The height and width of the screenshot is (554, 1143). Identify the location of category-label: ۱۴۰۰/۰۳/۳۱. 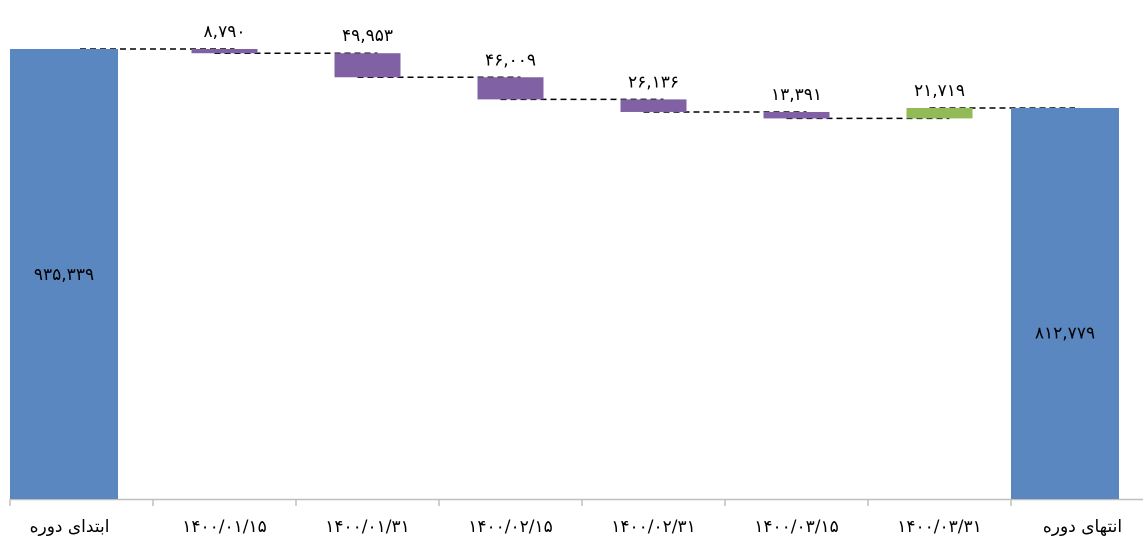
(939, 527).